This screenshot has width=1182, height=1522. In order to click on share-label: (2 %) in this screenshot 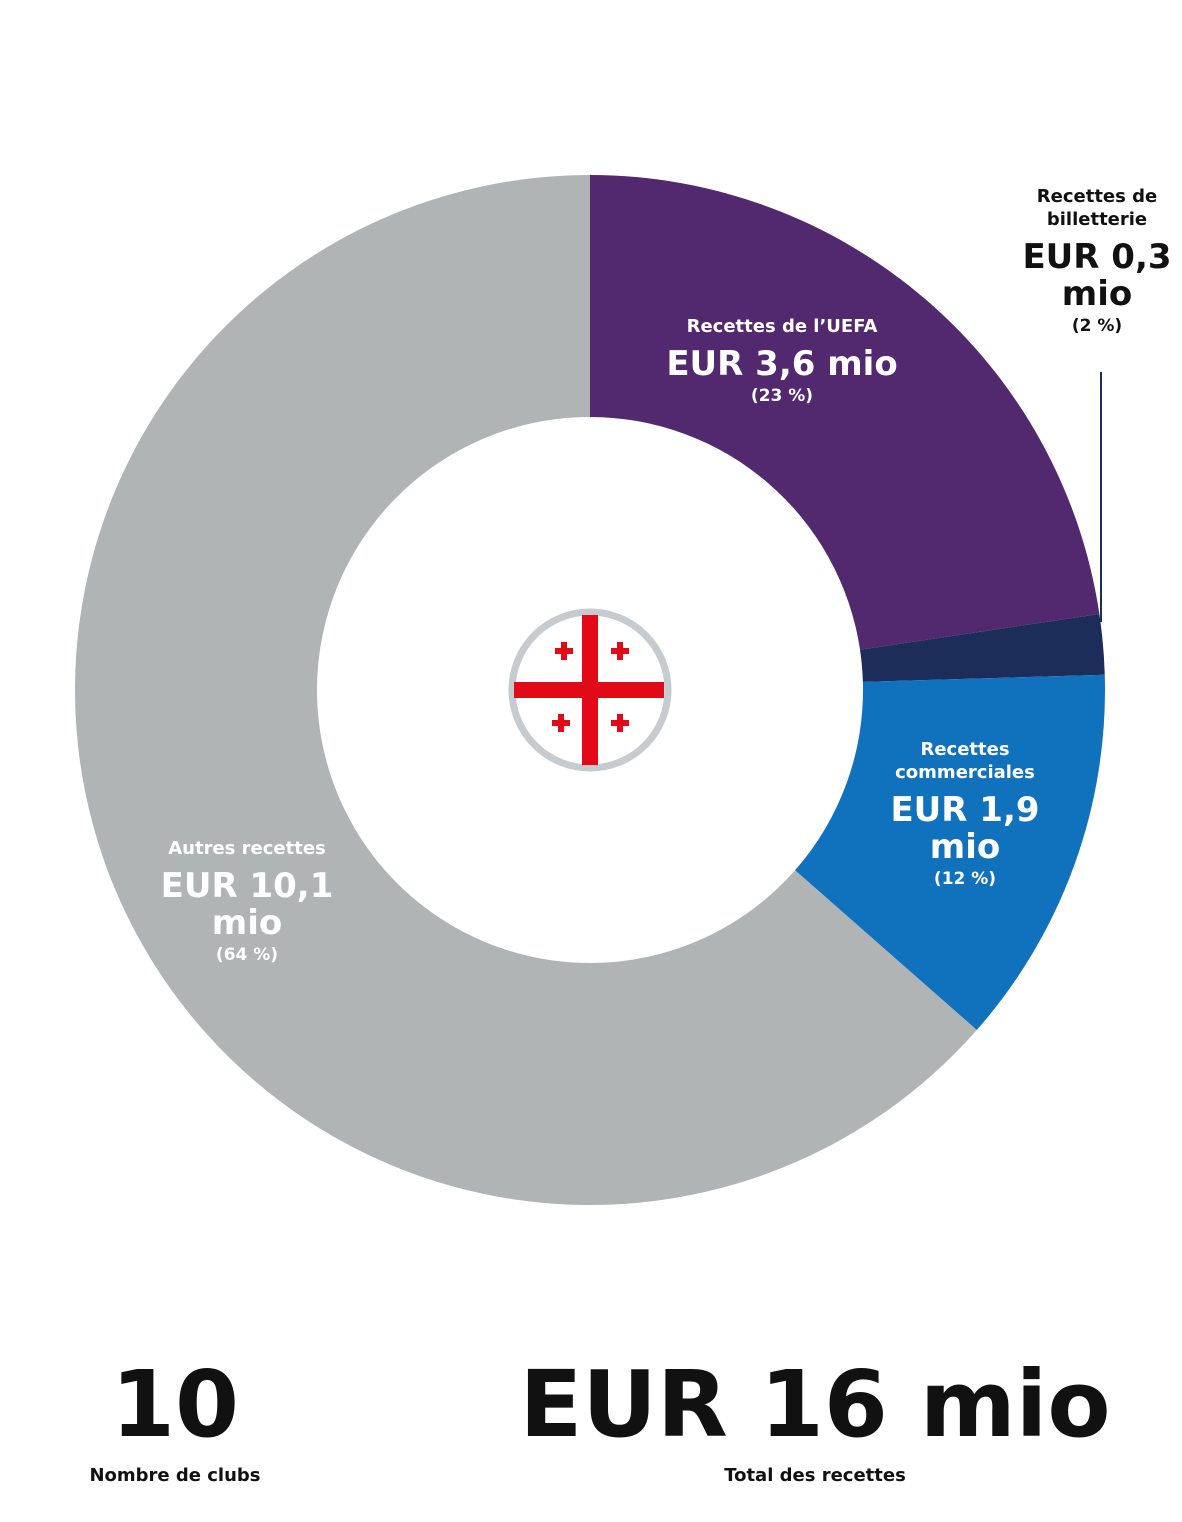, I will do `click(1097, 326)`.